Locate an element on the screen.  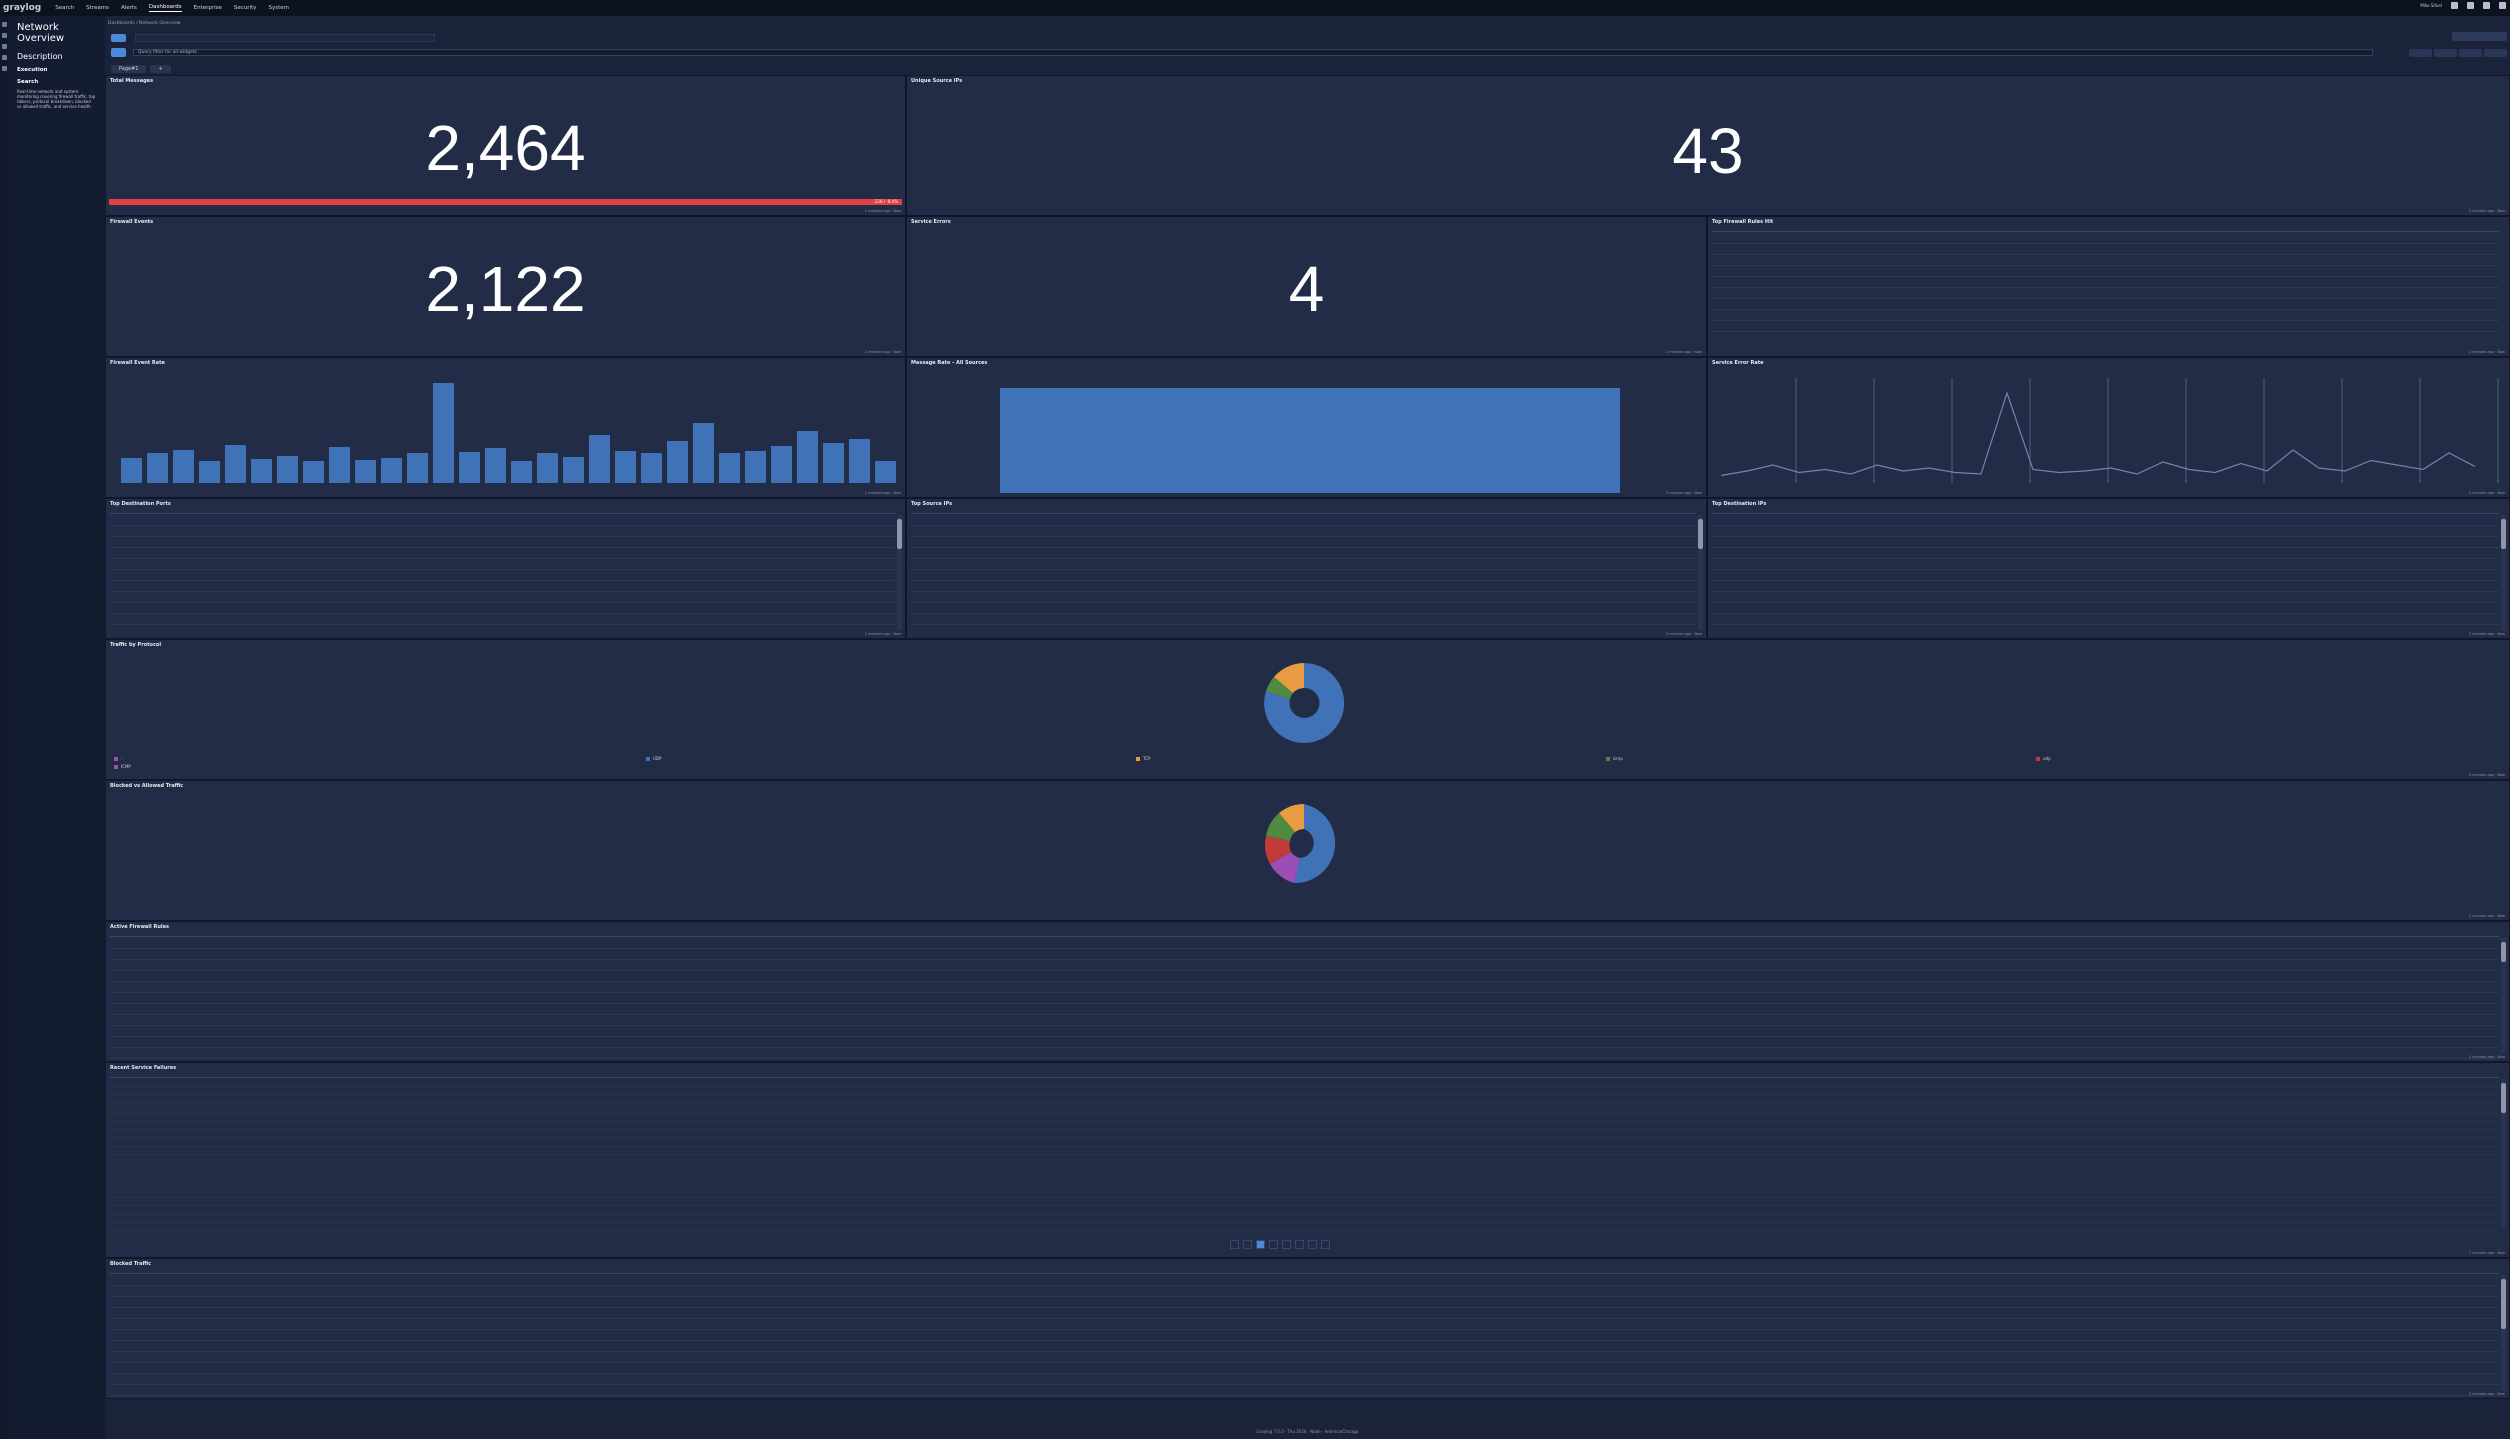
legend-item: ICMP is located at coordinates (122, 766).